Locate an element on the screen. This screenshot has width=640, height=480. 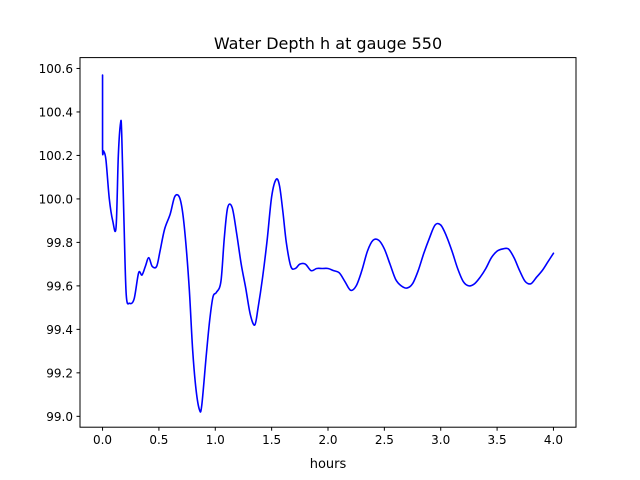
x-axis-label: hours is located at coordinates (328, 464).